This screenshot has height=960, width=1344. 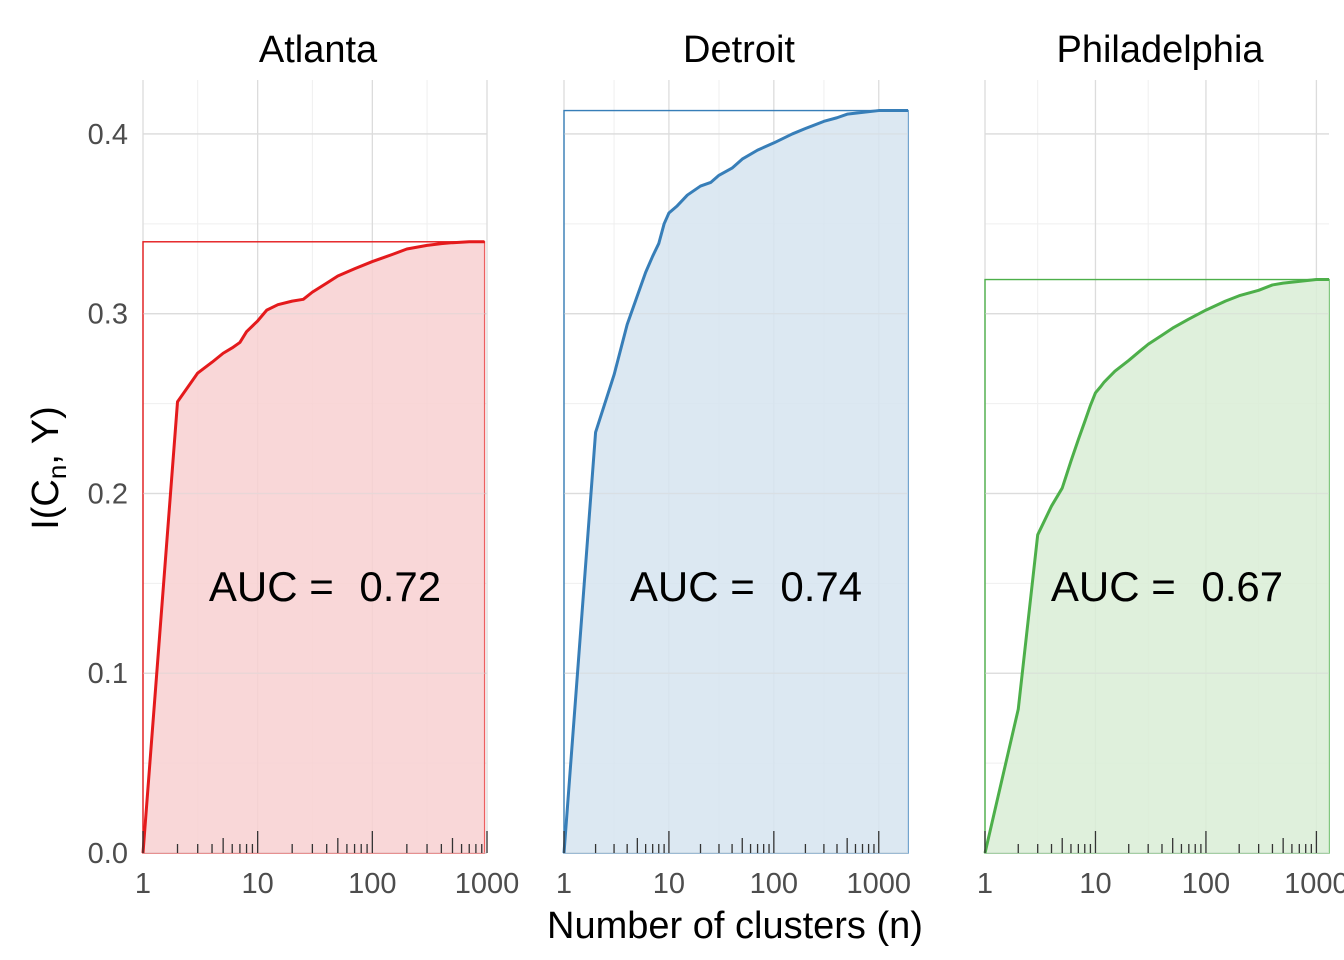 I want to click on facet-title: Detroit, so click(x=739, y=50).